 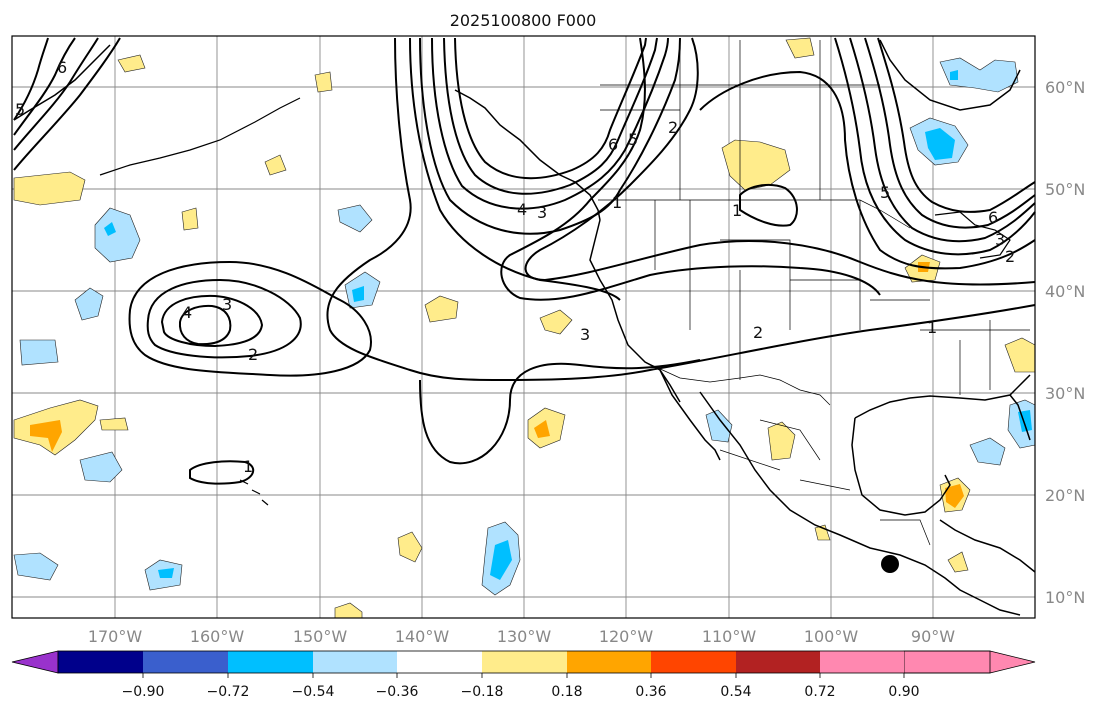 I want to click on lon-label-170w: 170°W, so click(x=115, y=636).